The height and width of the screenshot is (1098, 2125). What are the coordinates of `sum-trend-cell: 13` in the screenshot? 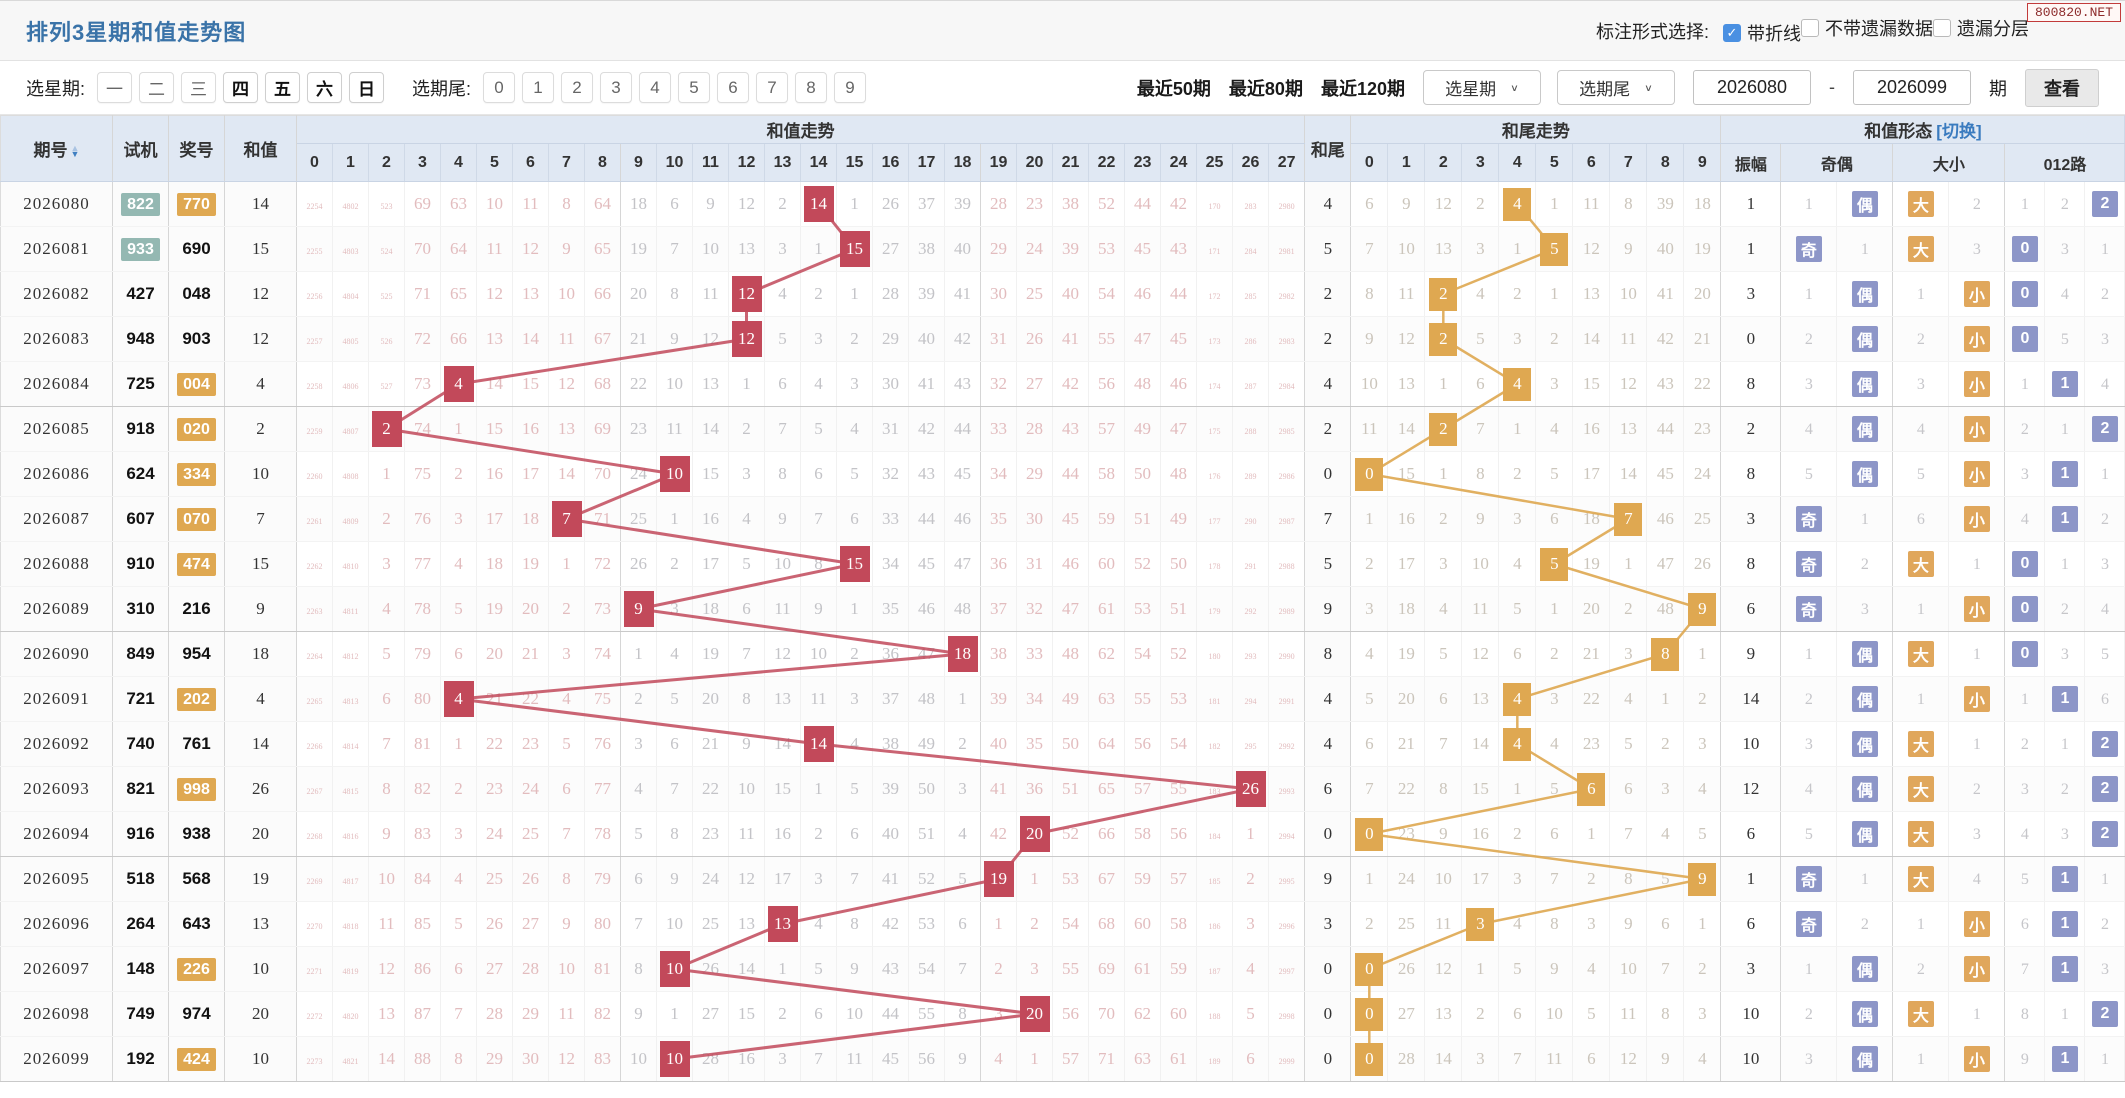 It's located at (386, 1014).